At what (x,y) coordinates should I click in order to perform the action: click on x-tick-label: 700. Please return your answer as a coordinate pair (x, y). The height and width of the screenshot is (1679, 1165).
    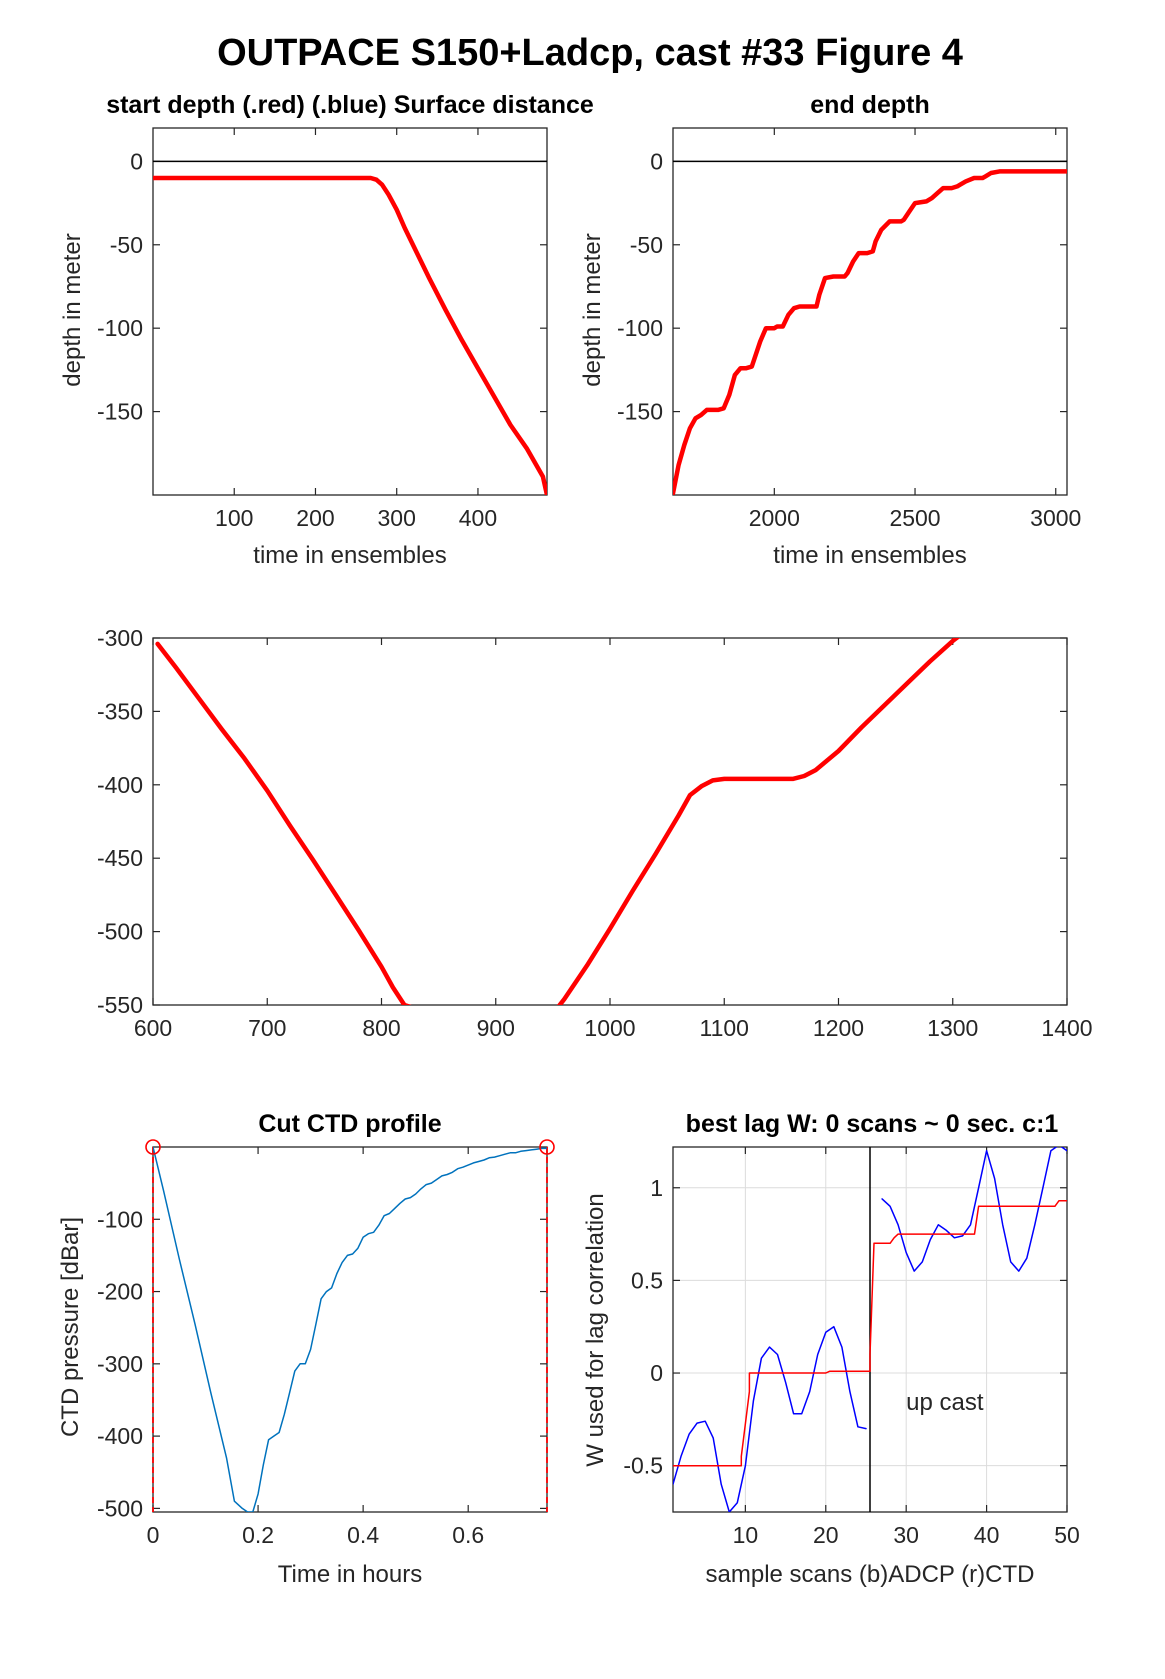
    Looking at the image, I should click on (267, 1028).